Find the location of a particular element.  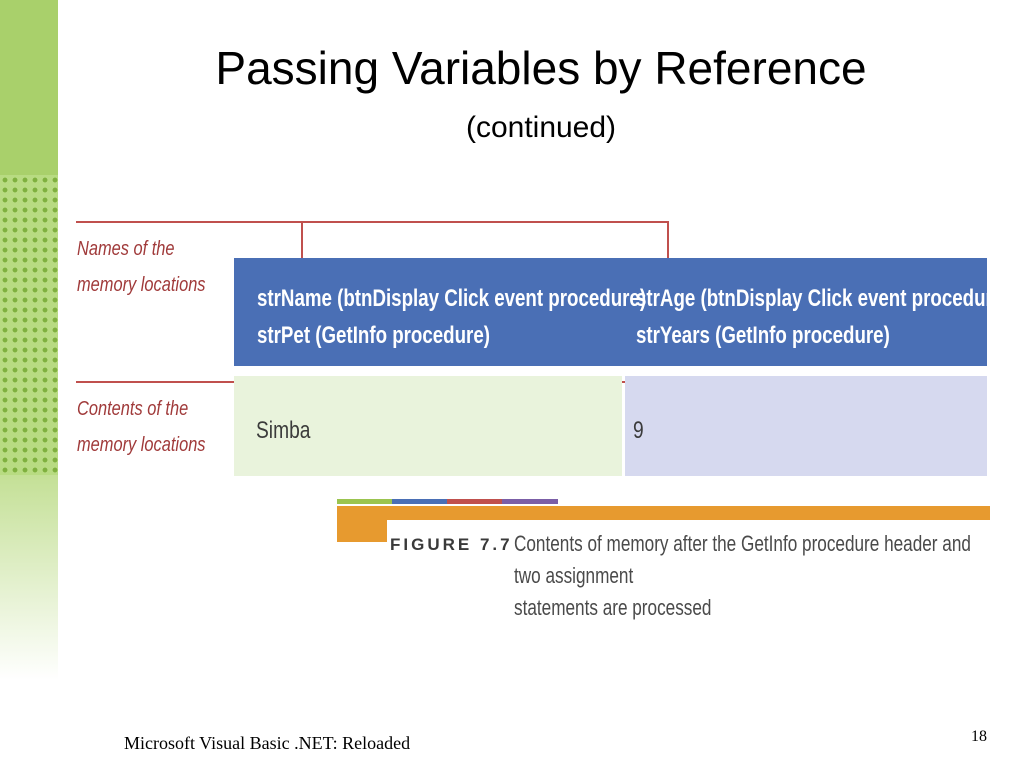

strip-purple is located at coordinates (530, 501).